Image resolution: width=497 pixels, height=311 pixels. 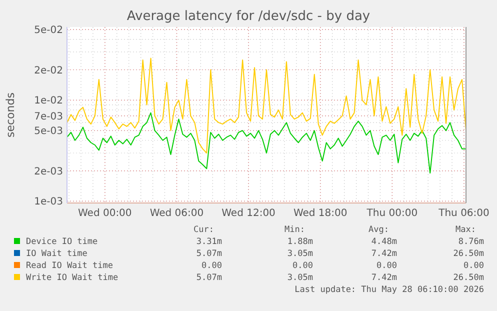 What do you see at coordinates (464, 213) in the screenshot?
I see `x-tick-label: Thu 06:00` at bounding box center [464, 213].